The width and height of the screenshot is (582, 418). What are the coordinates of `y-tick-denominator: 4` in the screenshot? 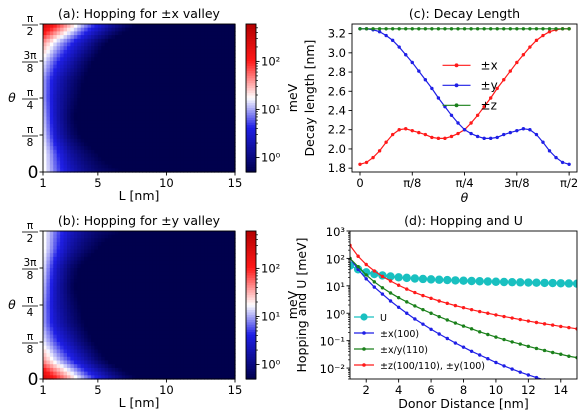 It's located at (30, 313).